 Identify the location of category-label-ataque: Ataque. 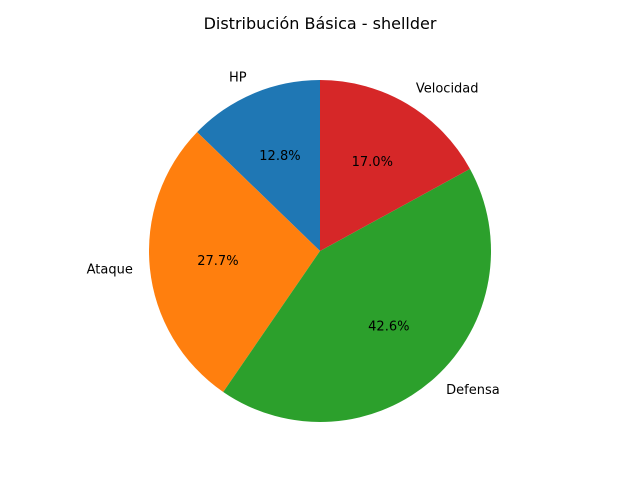
(110, 269).